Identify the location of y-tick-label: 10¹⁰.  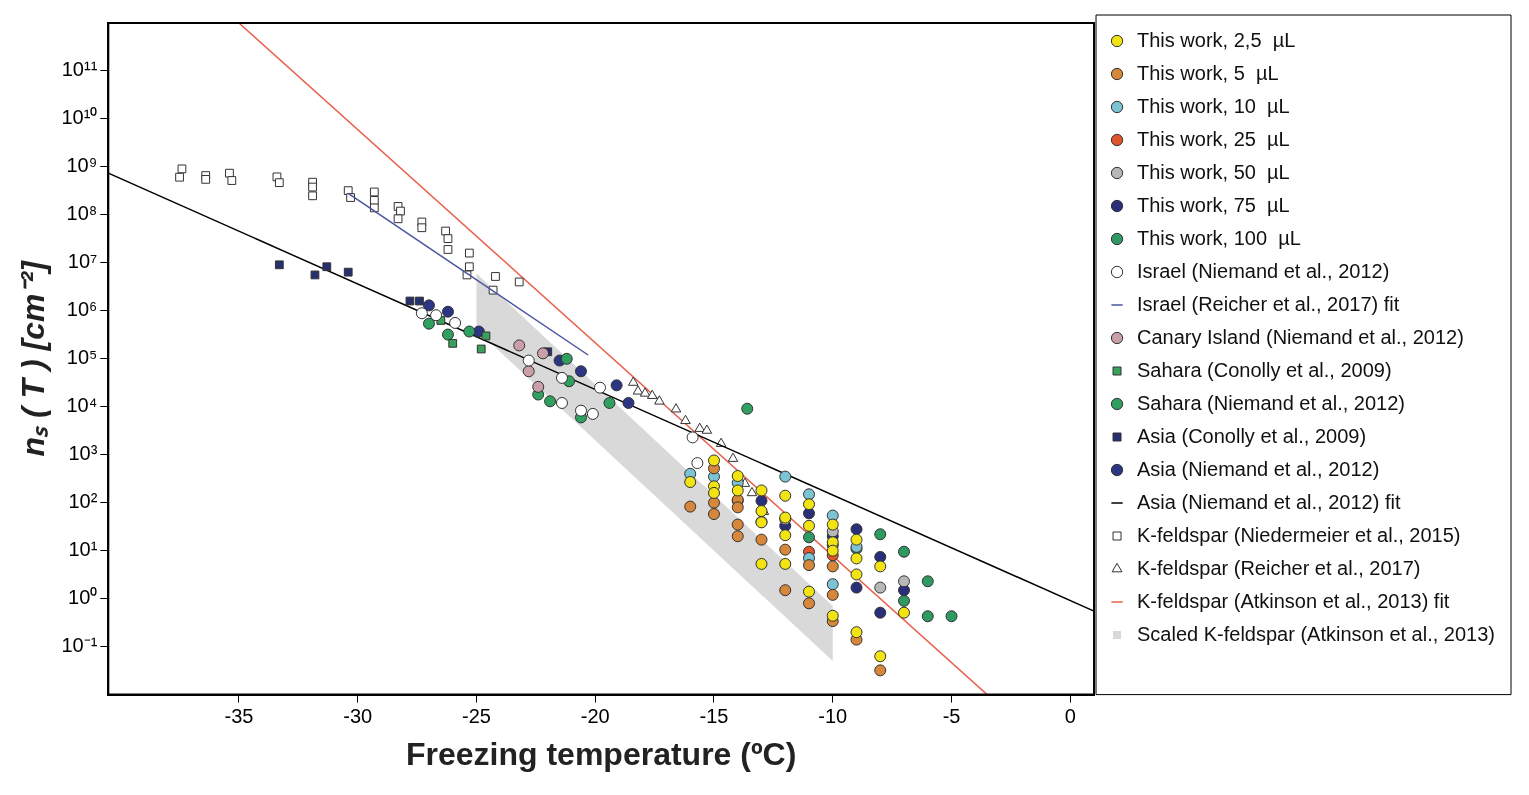
(79, 117).